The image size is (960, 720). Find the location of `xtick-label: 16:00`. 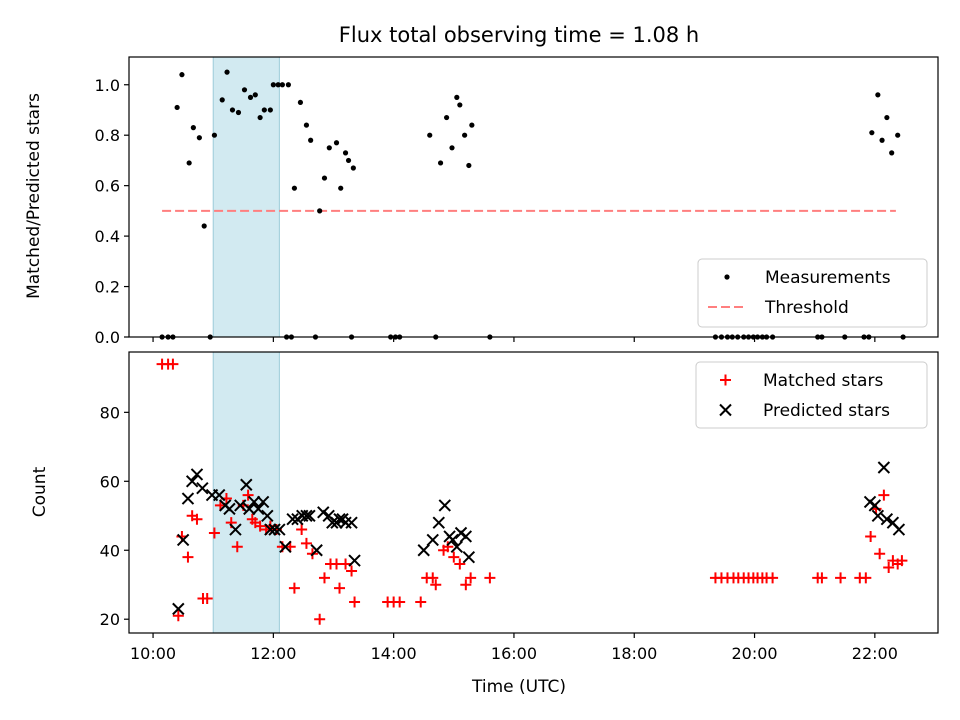

xtick-label: 16:00 is located at coordinates (514, 653).